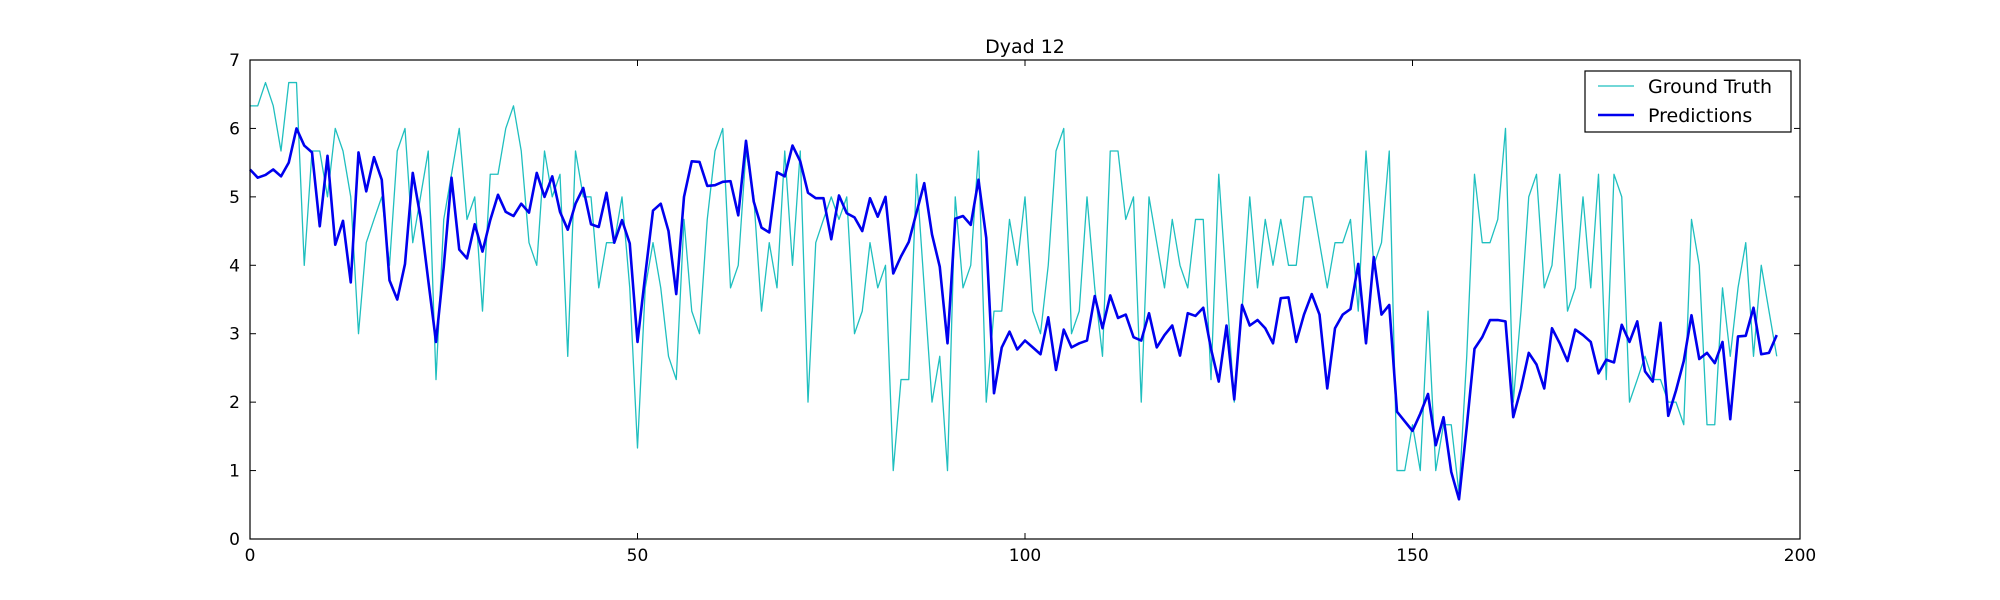  What do you see at coordinates (234, 403) in the screenshot?
I see `y-tick-label: 2` at bounding box center [234, 403].